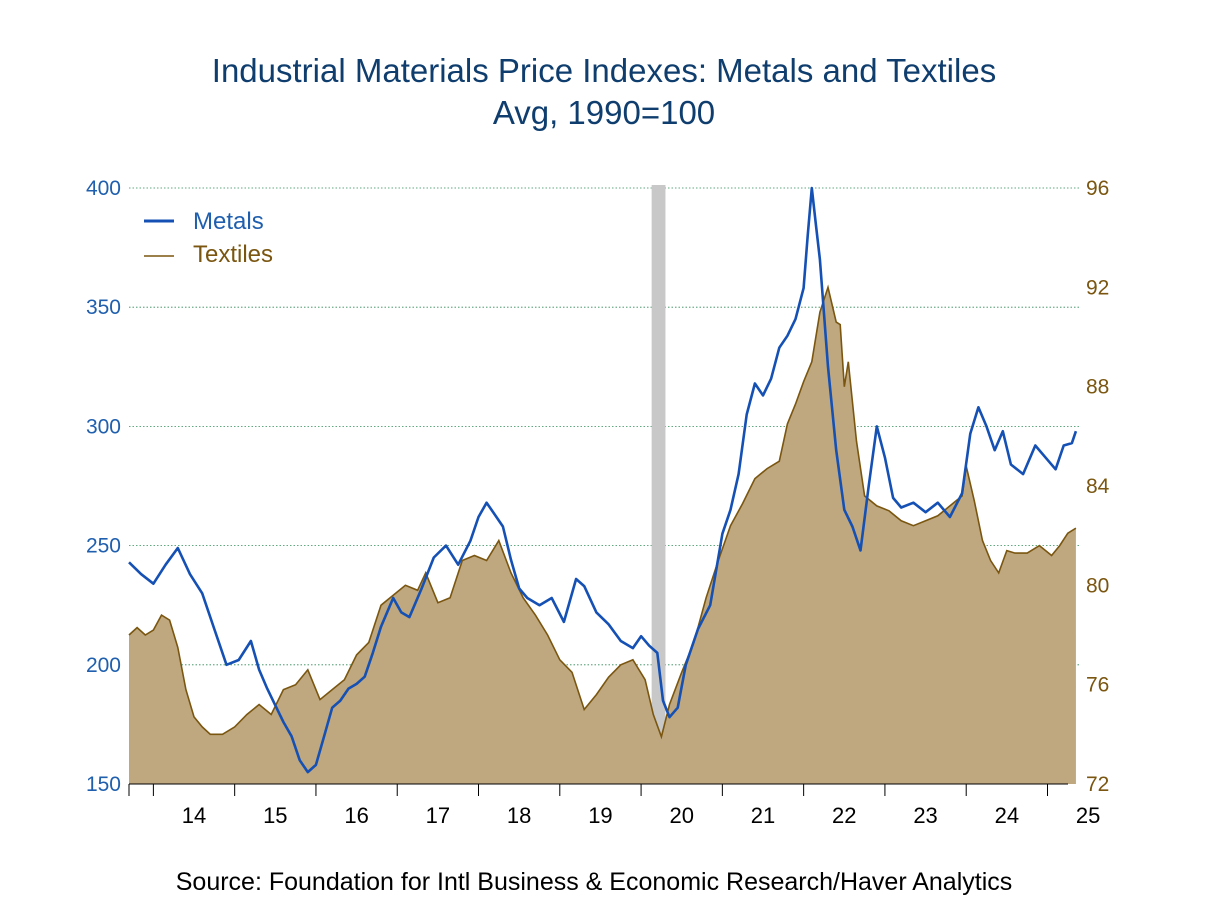 This screenshot has width=1208, height=906. Describe the element at coordinates (228, 221) in the screenshot. I see `legend-metals-label: Metals` at that location.